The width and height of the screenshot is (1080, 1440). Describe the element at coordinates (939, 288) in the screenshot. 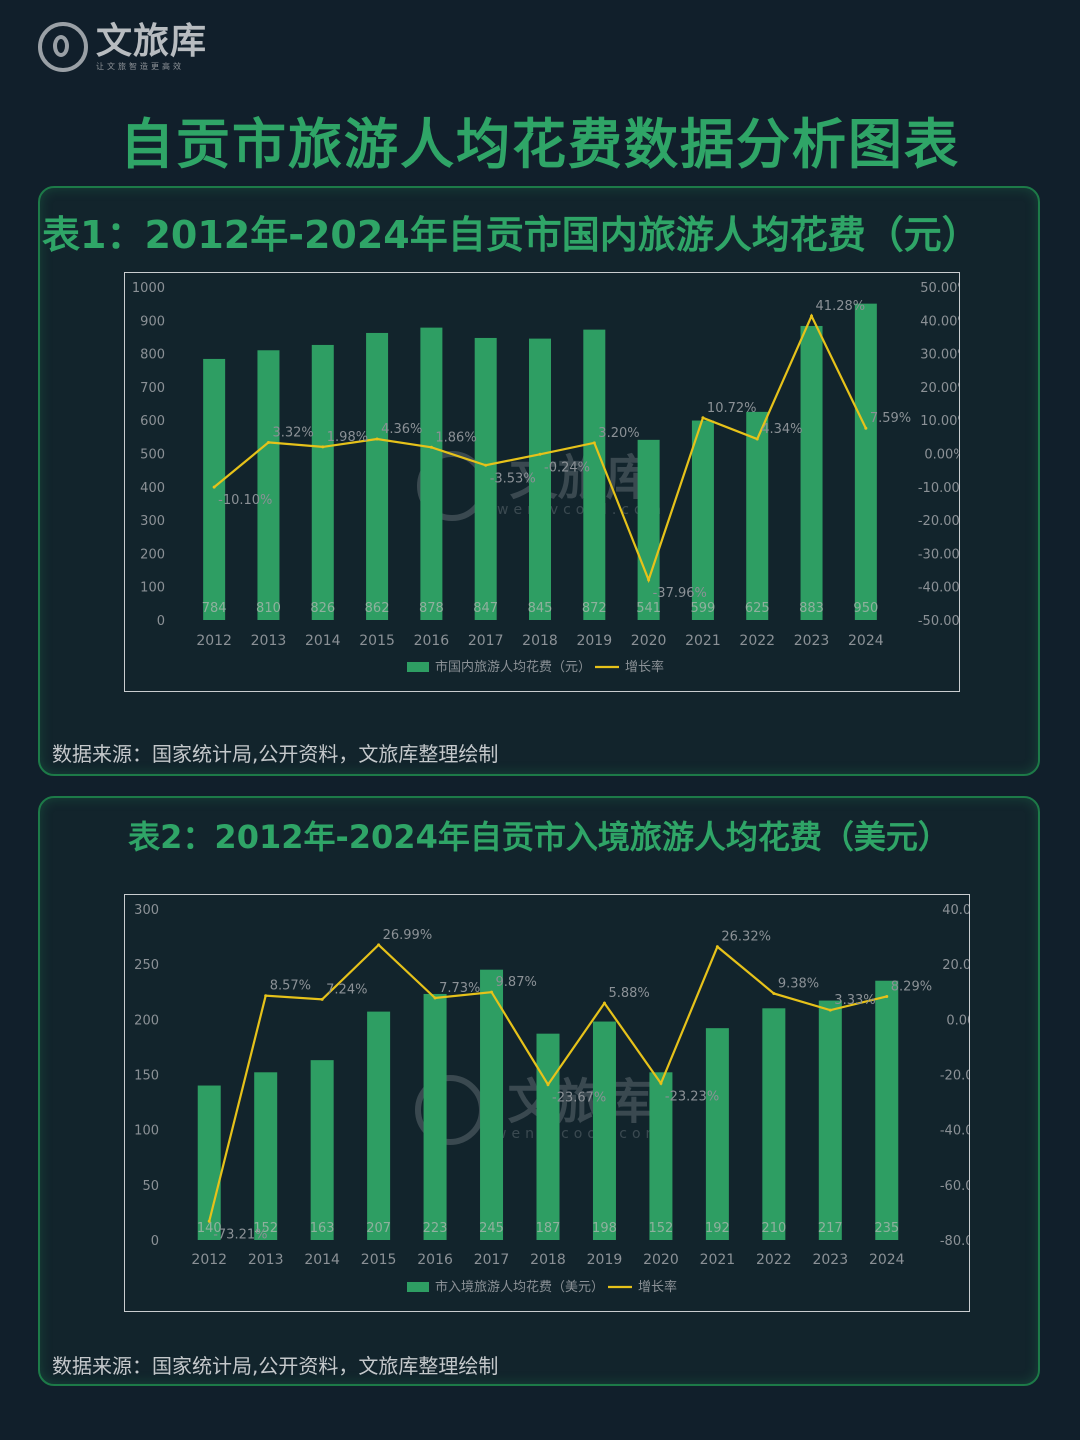

I see `y-right-tick-label: 50.00%` at that location.